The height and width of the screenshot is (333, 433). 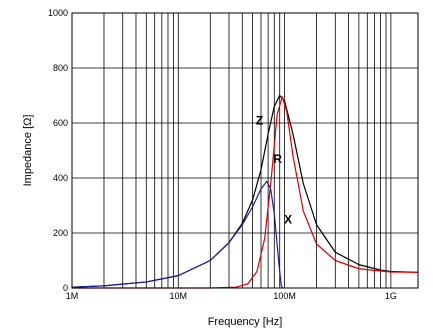 I want to click on y-axis-label: Impedance [Ω], so click(x=28, y=151).